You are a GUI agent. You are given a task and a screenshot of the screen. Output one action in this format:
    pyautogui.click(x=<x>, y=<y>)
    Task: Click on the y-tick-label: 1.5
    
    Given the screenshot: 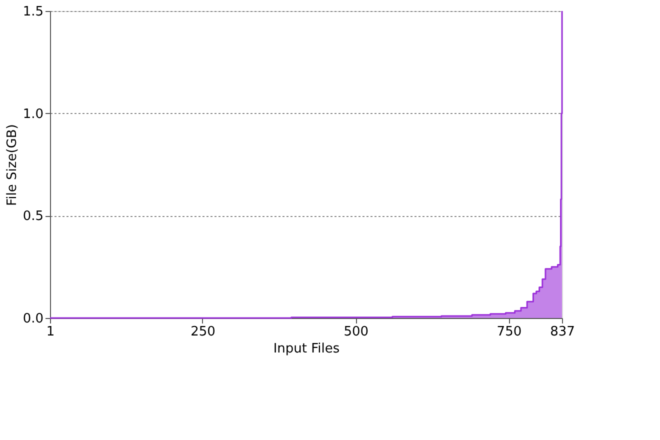 What is the action you would take?
    pyautogui.click(x=33, y=12)
    